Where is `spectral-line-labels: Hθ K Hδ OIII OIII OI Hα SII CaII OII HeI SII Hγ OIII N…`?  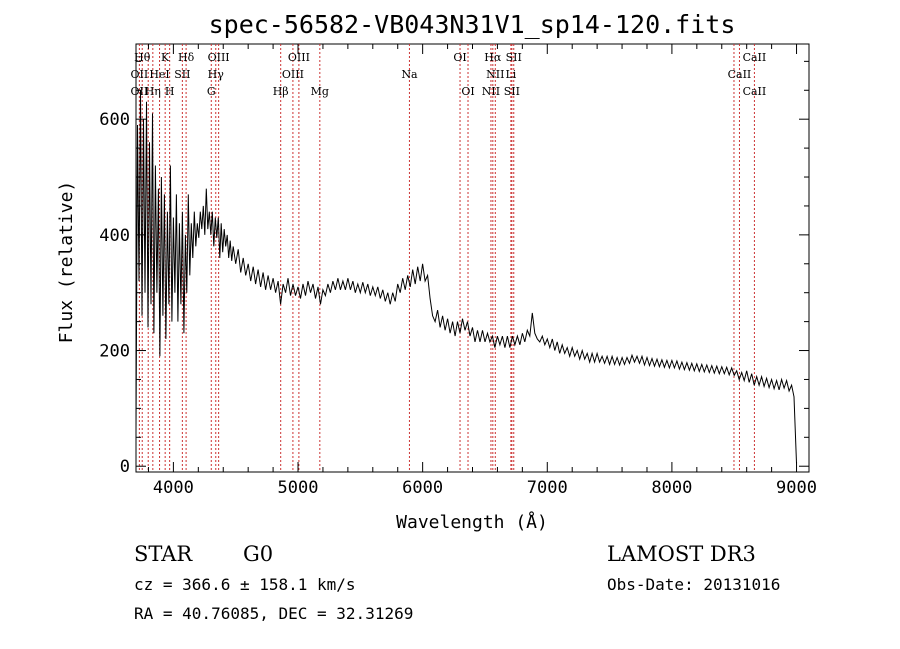 spectral-line-labels: Hθ K Hδ OIII OIII OI Hα SII CaII OII HeI SII Hγ OIII N… is located at coordinates (449, 74).